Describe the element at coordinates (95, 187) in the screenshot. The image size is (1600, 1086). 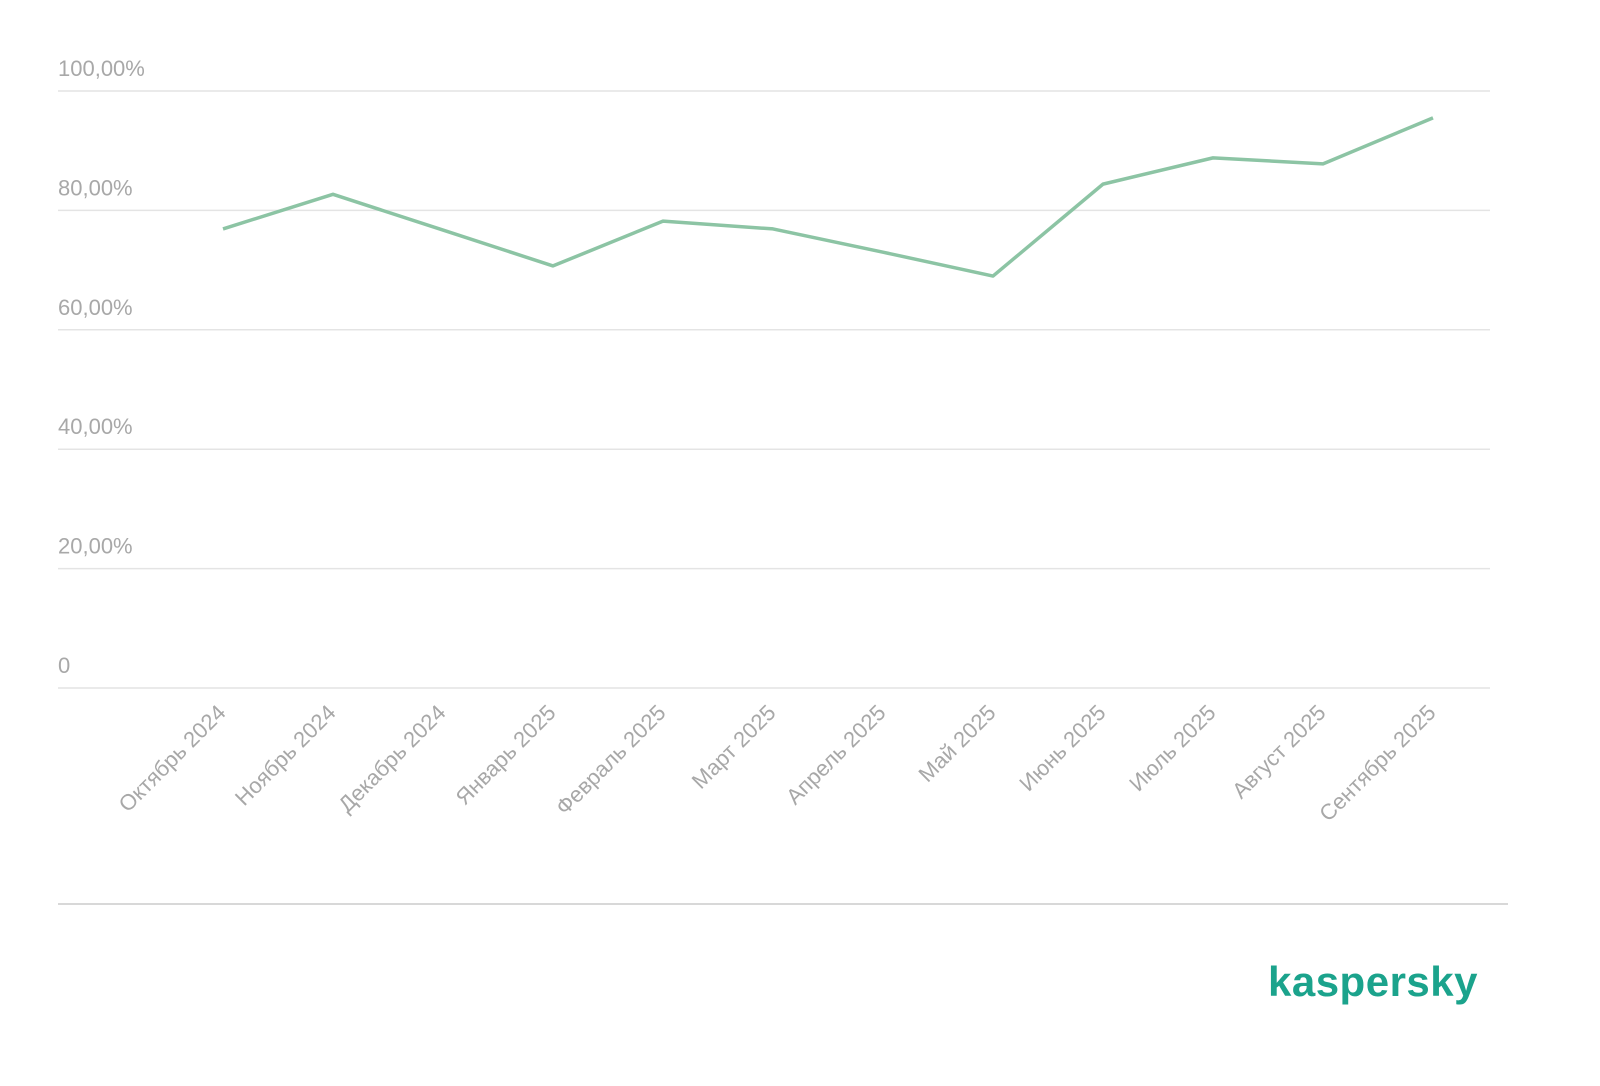
I see `y-tick-label: 80,00%` at that location.